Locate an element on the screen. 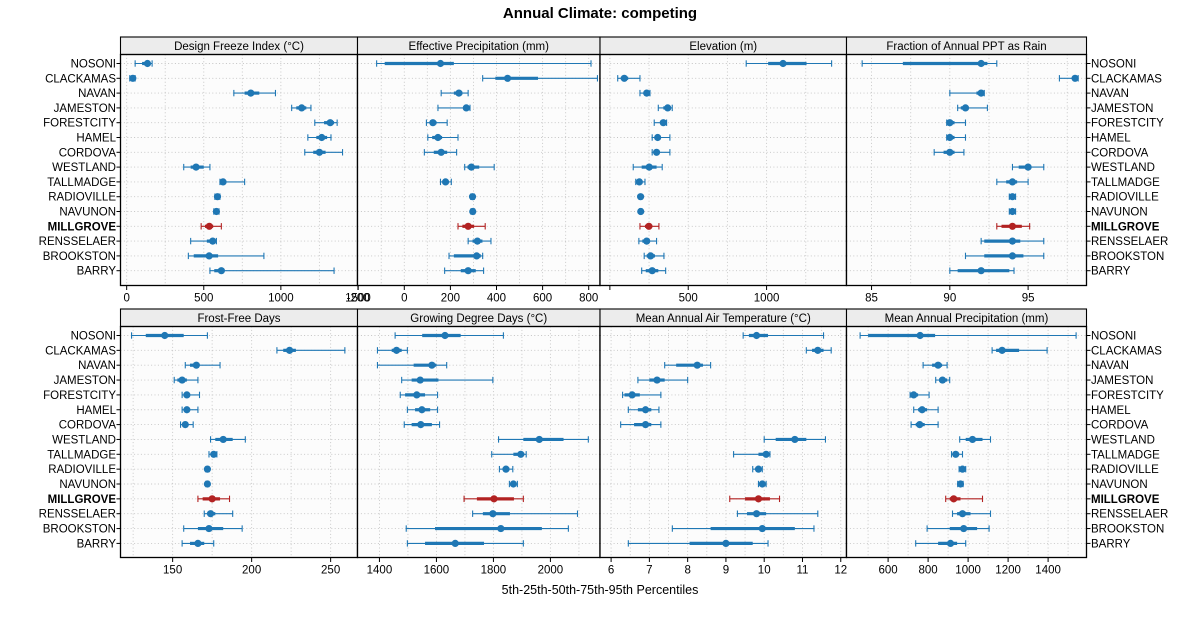  row-label-right-clackamas: CLACKAMAS is located at coordinates (1126, 351).